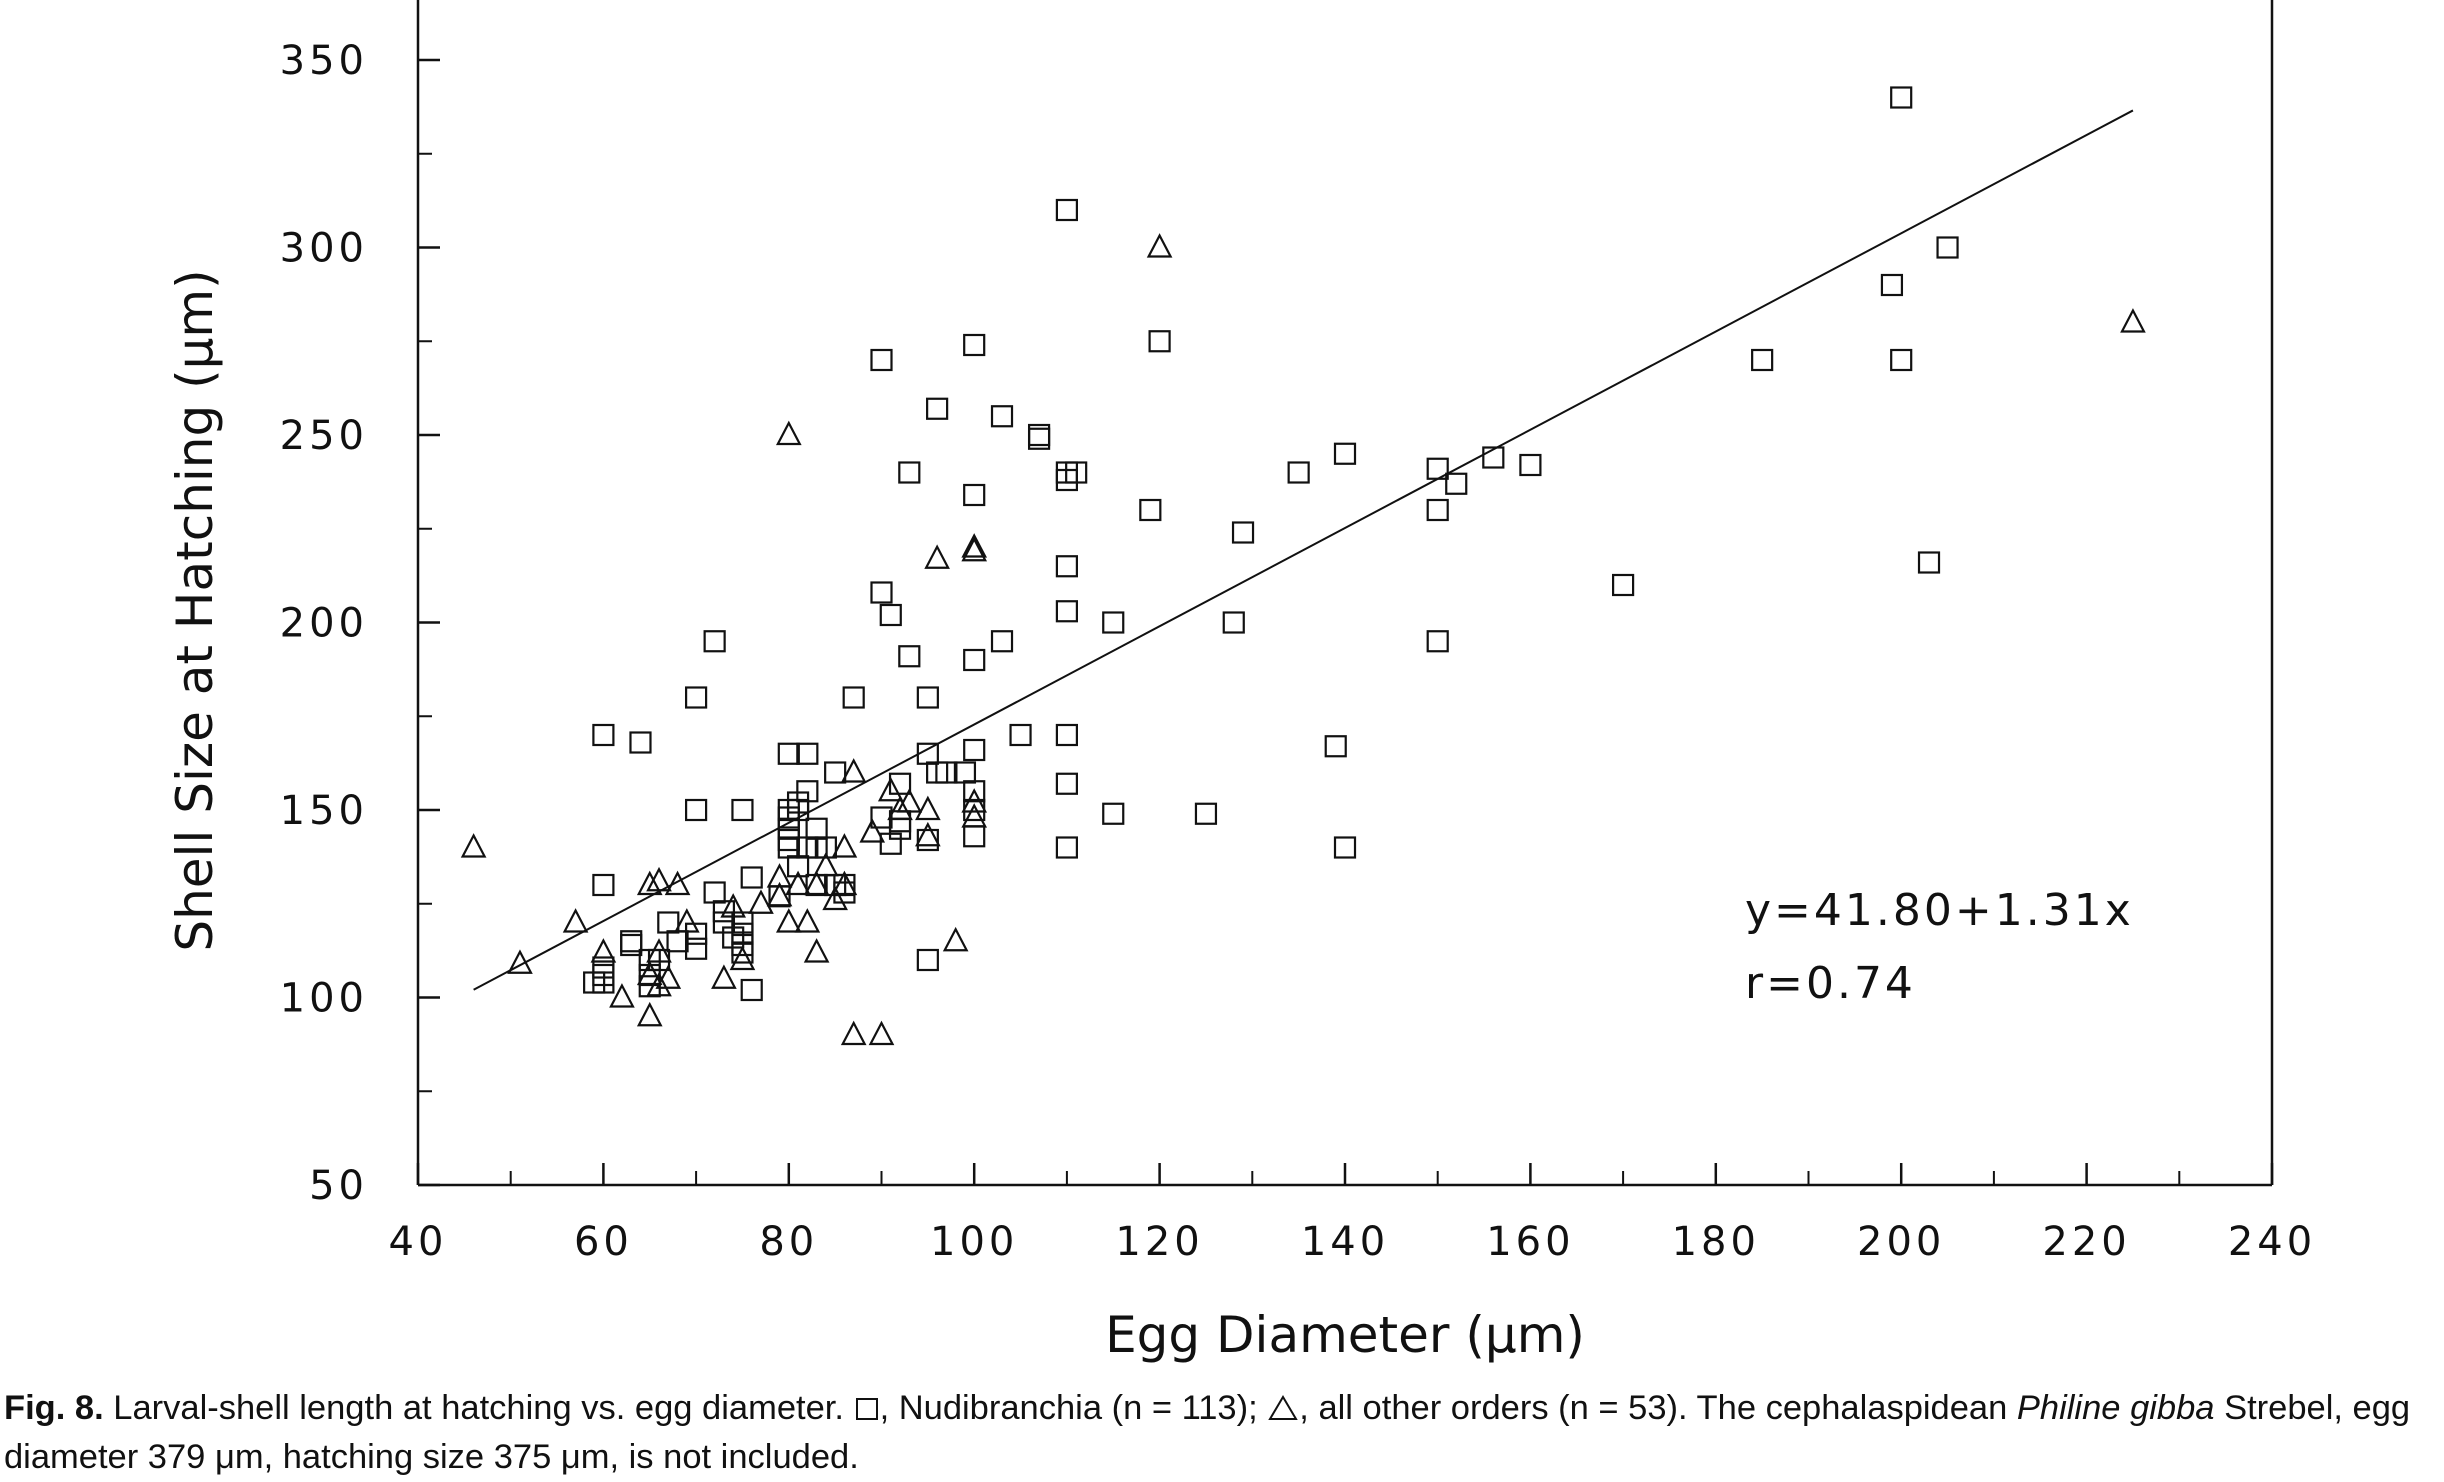 This screenshot has height=1482, width=2444. I want to click on correlation-coefficient: r=0.74, so click(1830, 983).